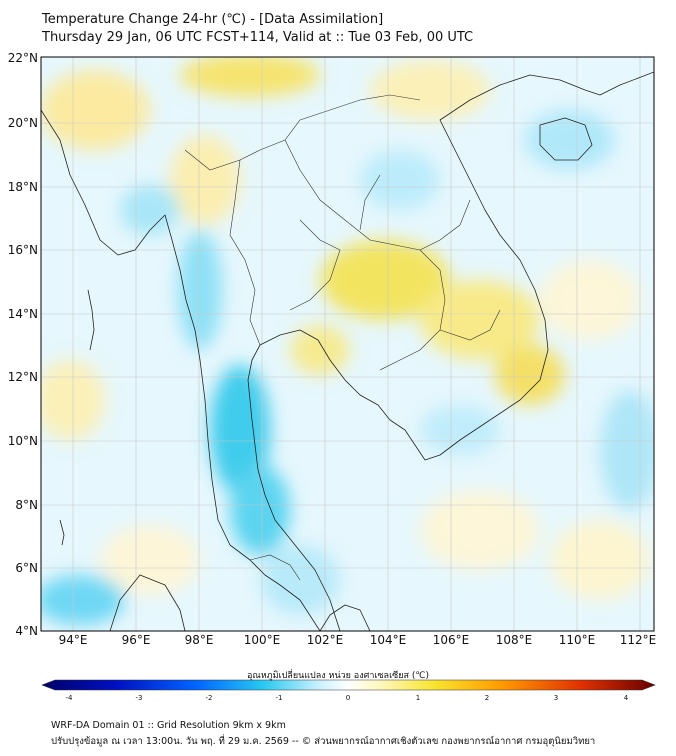  What do you see at coordinates (22, 187) in the screenshot?
I see `lat-label-18n: 18°N` at bounding box center [22, 187].